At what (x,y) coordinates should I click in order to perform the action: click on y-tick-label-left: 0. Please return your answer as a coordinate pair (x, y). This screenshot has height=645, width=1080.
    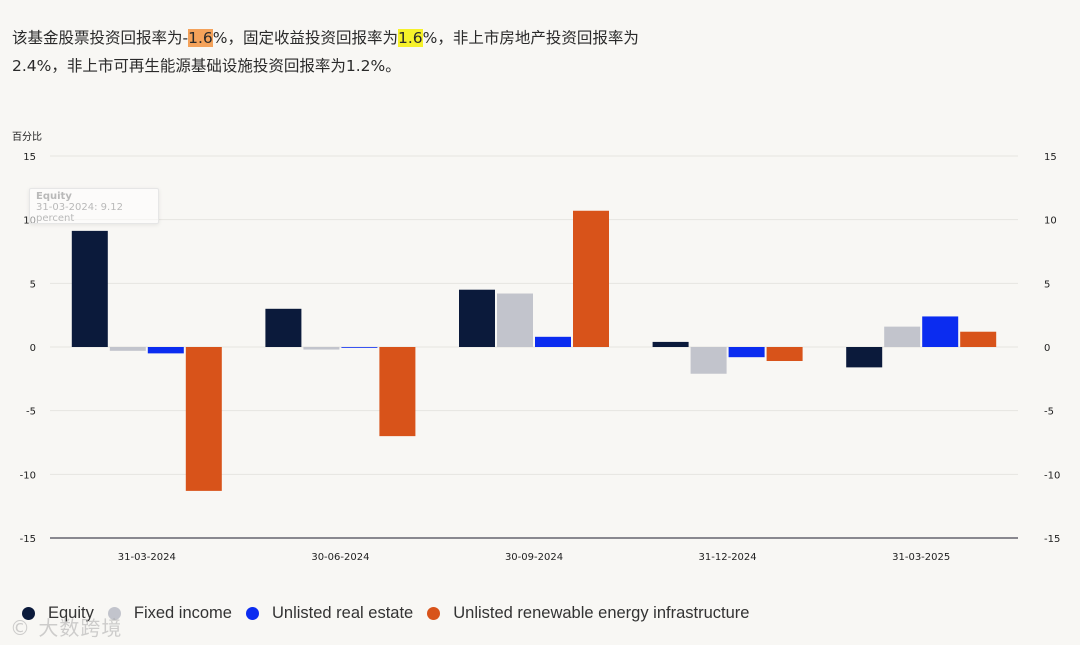
    Looking at the image, I should click on (33, 348).